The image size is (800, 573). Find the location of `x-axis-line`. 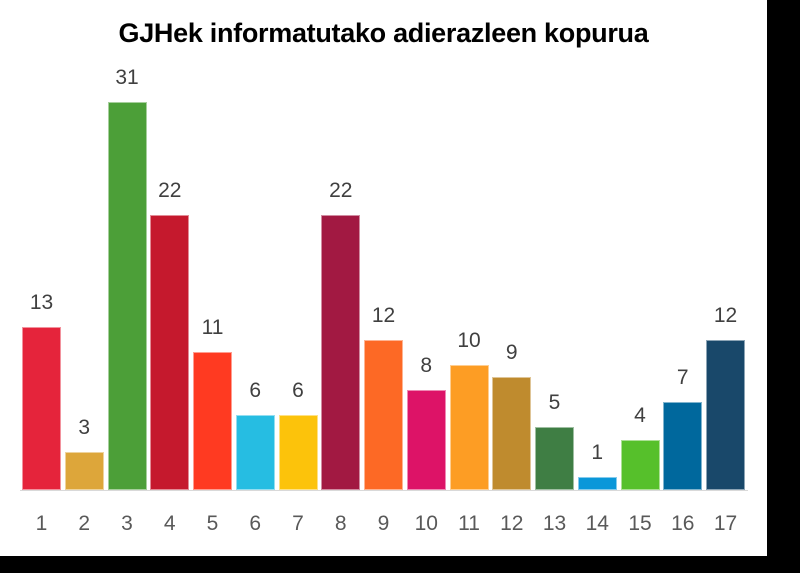

x-axis-line is located at coordinates (384, 490).